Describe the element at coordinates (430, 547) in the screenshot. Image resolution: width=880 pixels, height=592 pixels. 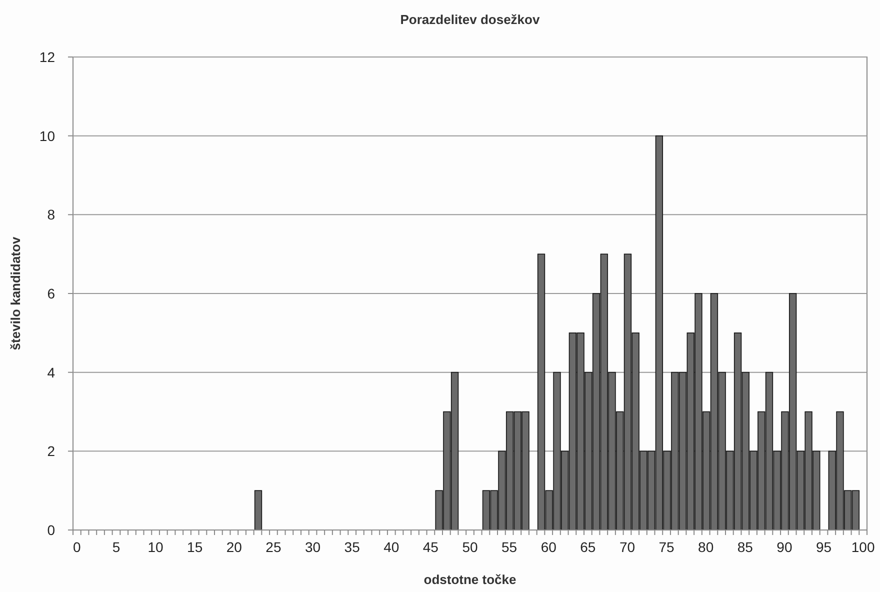
I see `x-tick-label: 45` at that location.